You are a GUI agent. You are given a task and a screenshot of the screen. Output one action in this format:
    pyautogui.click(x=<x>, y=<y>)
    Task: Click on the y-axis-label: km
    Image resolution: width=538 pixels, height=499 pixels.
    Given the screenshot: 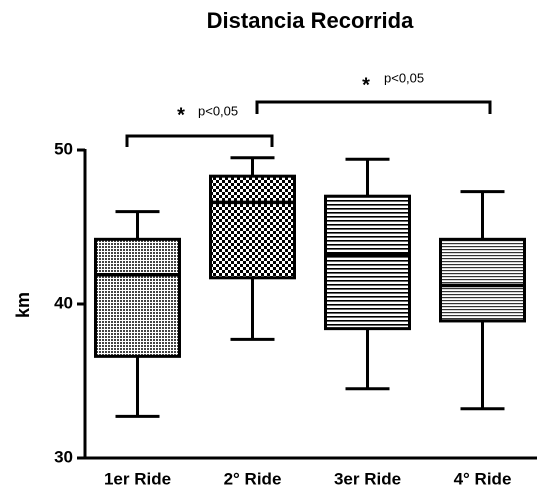 What is the action you would take?
    pyautogui.click(x=23, y=305)
    